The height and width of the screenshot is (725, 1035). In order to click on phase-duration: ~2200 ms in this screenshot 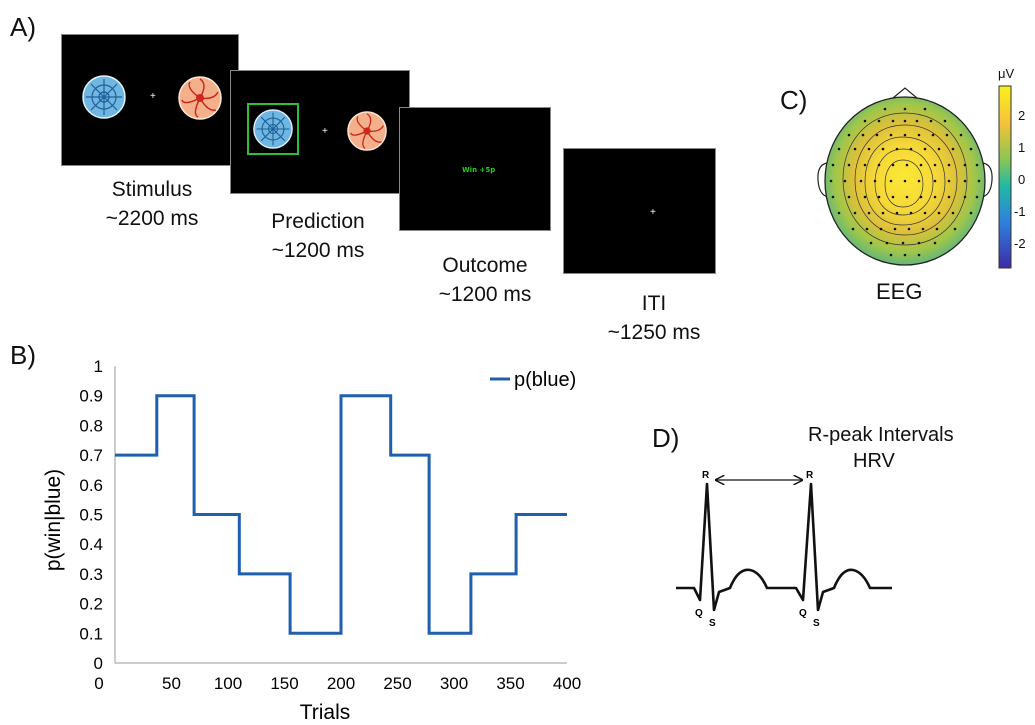, I will do `click(152, 218)`.